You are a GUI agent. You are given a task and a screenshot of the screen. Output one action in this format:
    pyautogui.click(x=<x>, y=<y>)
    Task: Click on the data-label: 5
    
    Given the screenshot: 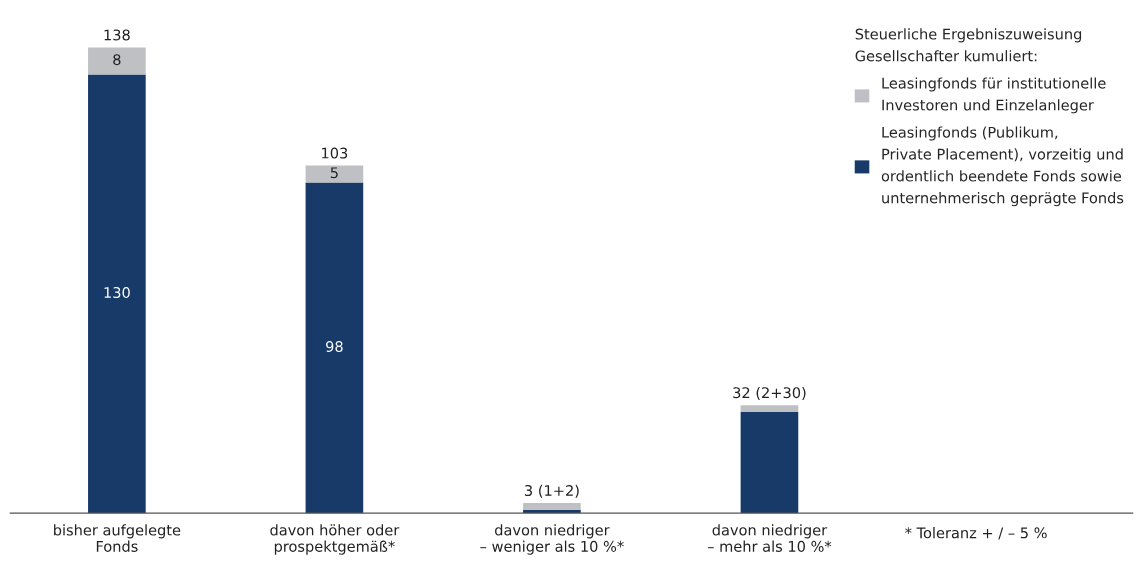 What is the action you would take?
    pyautogui.click(x=334, y=173)
    